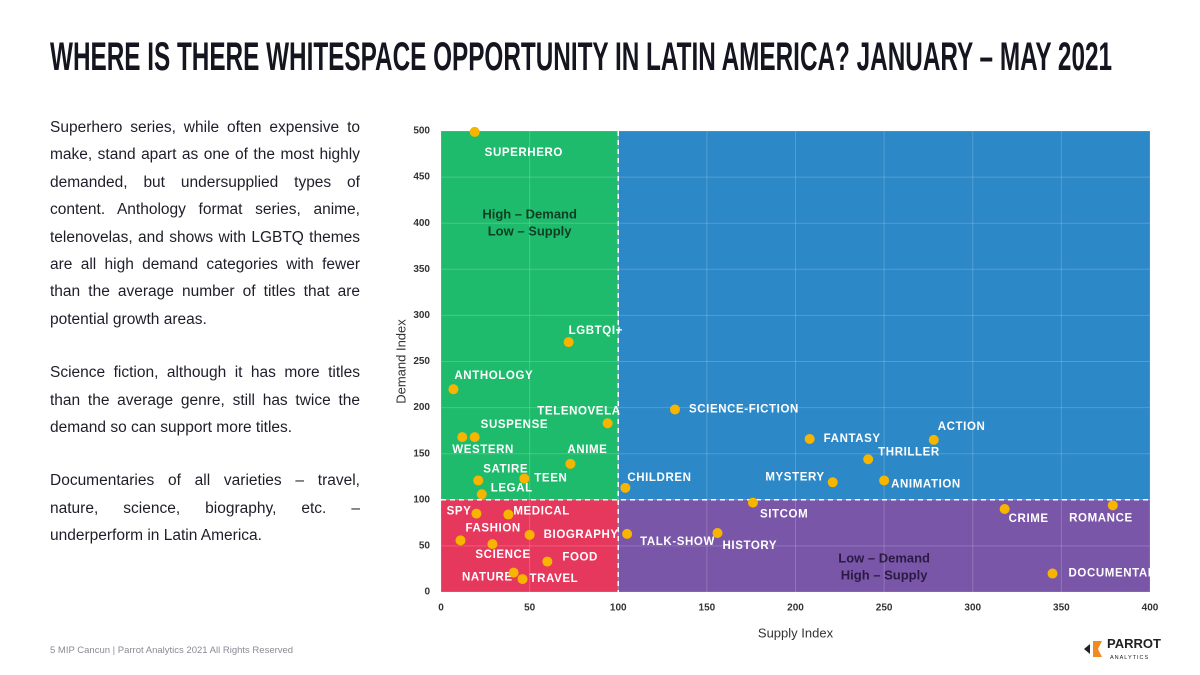 The height and width of the screenshot is (675, 1200). Describe the element at coordinates (421, 499) in the screenshot. I see `y-tick-label: 100` at that location.